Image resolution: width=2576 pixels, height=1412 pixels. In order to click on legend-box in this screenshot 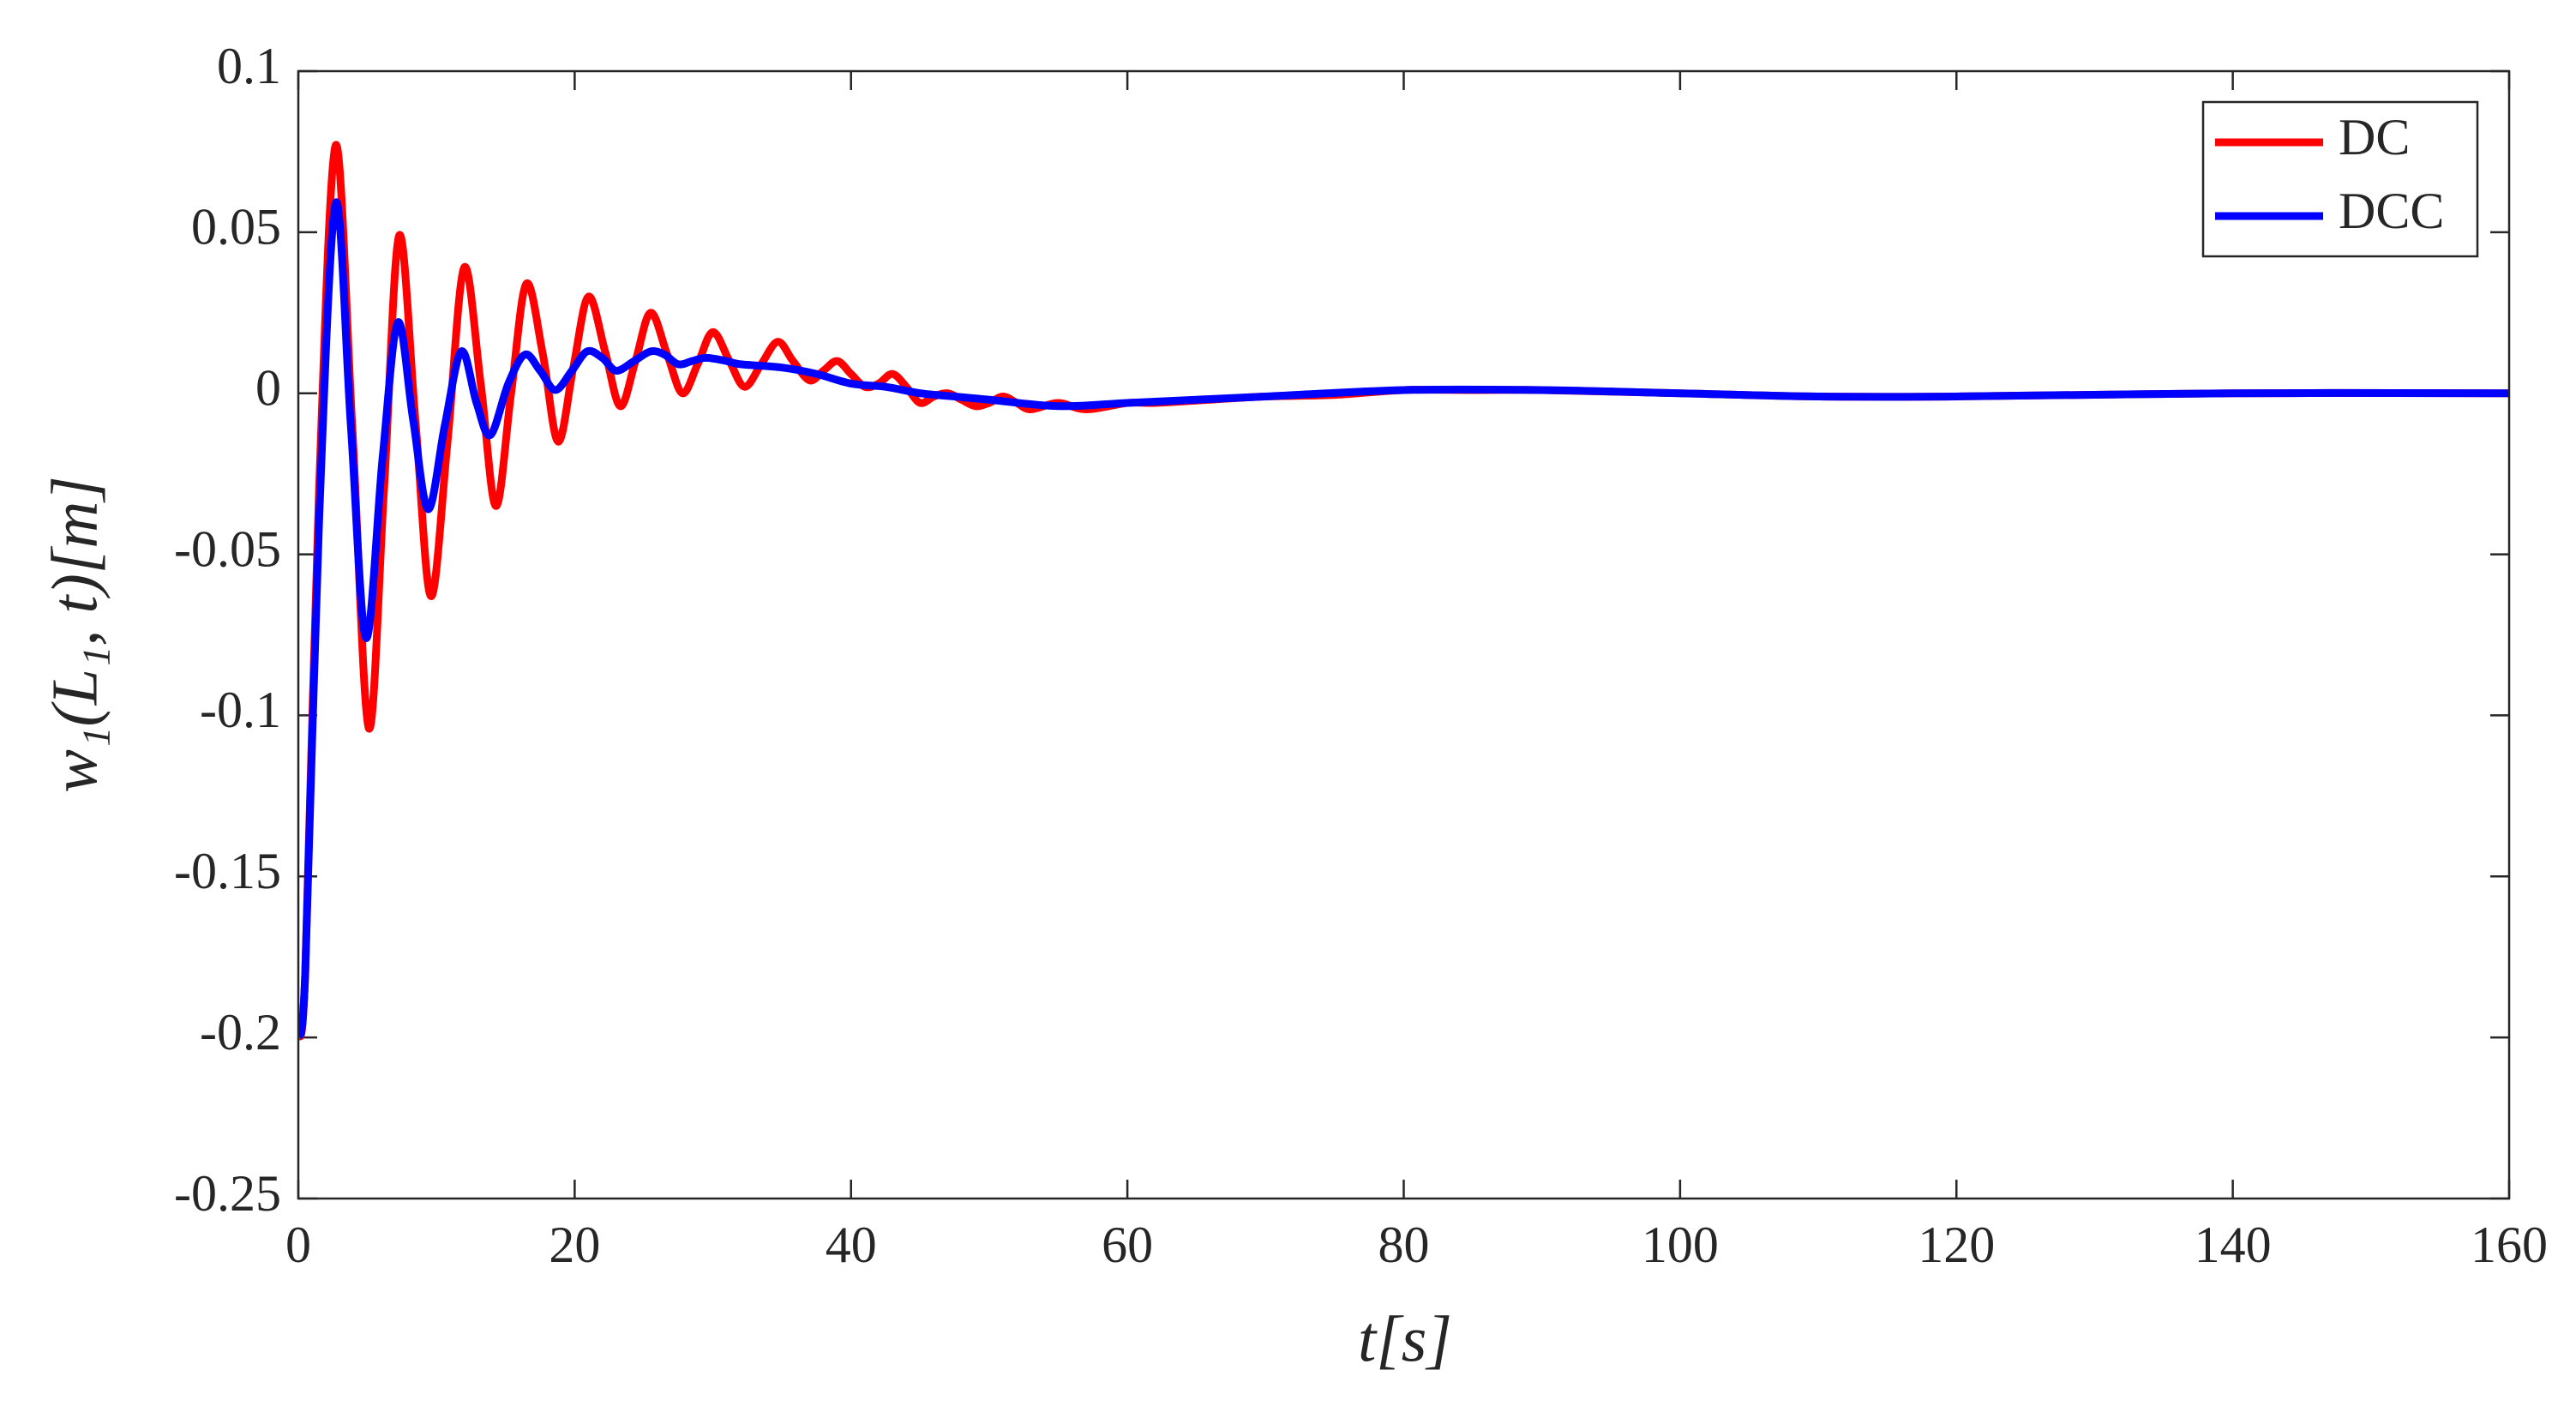, I will do `click(2340, 179)`.